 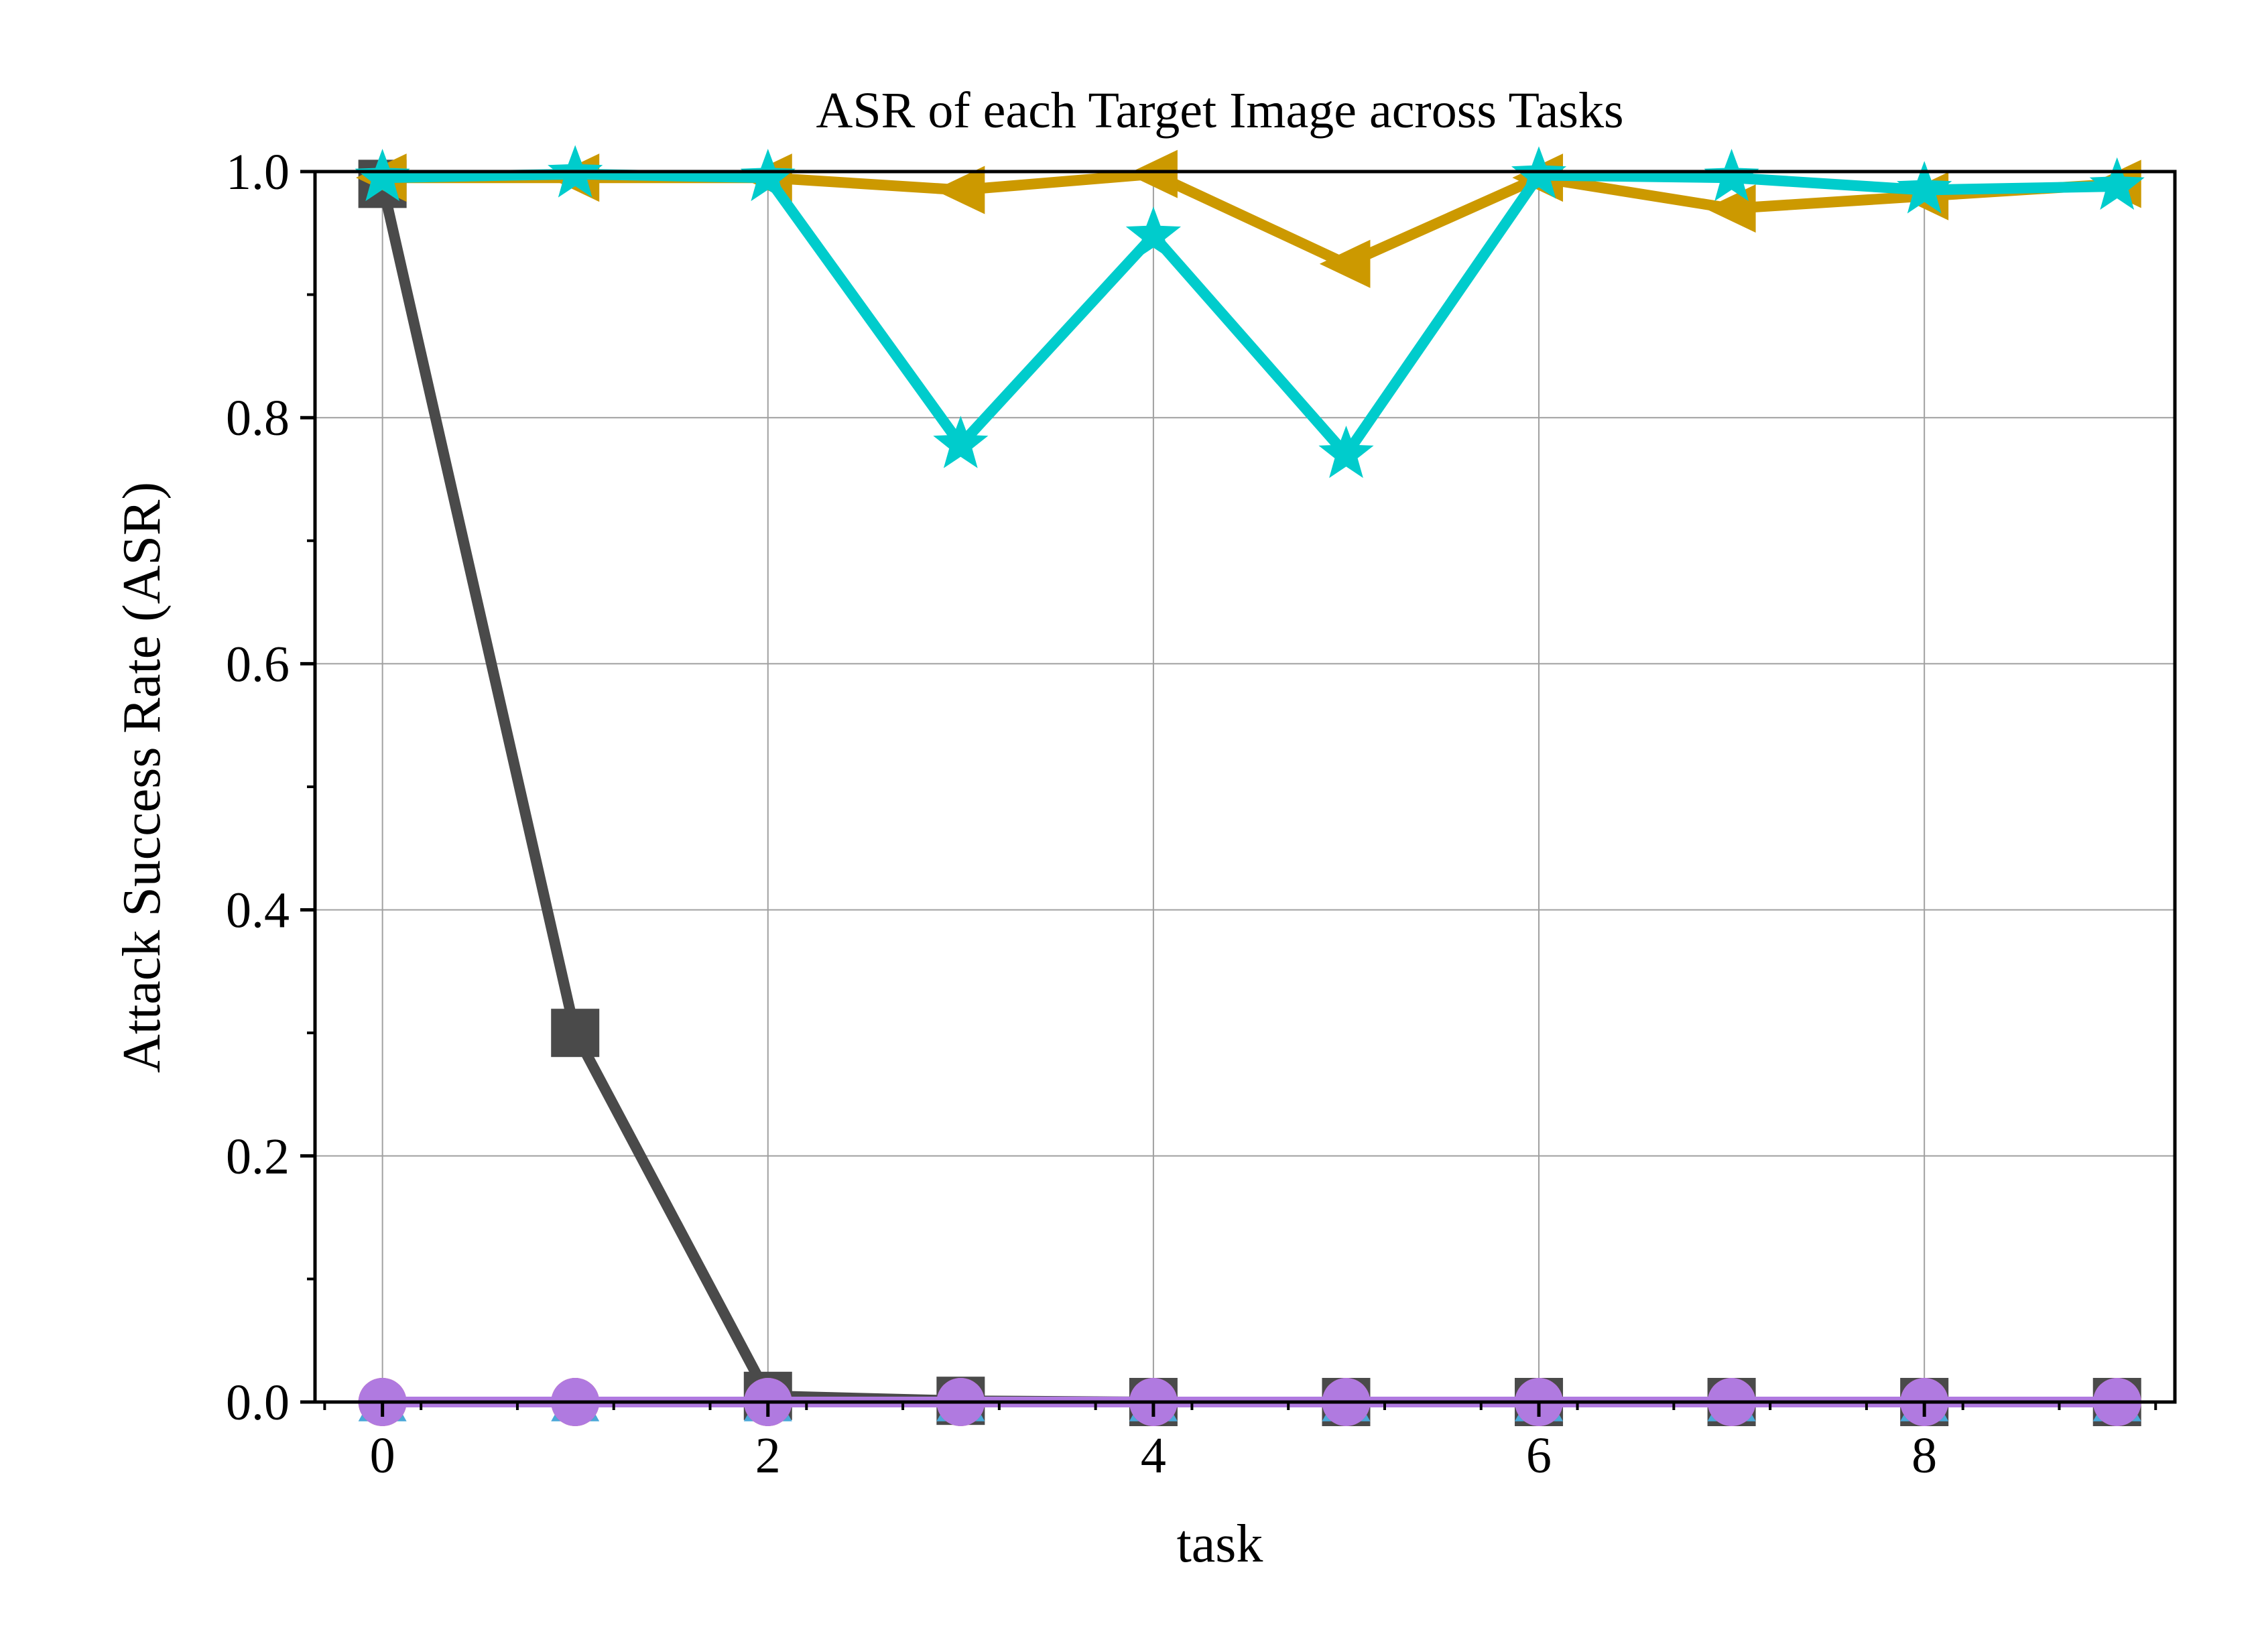 What do you see at coordinates (258, 664) in the screenshot?
I see `y-tick-label: 0.6` at bounding box center [258, 664].